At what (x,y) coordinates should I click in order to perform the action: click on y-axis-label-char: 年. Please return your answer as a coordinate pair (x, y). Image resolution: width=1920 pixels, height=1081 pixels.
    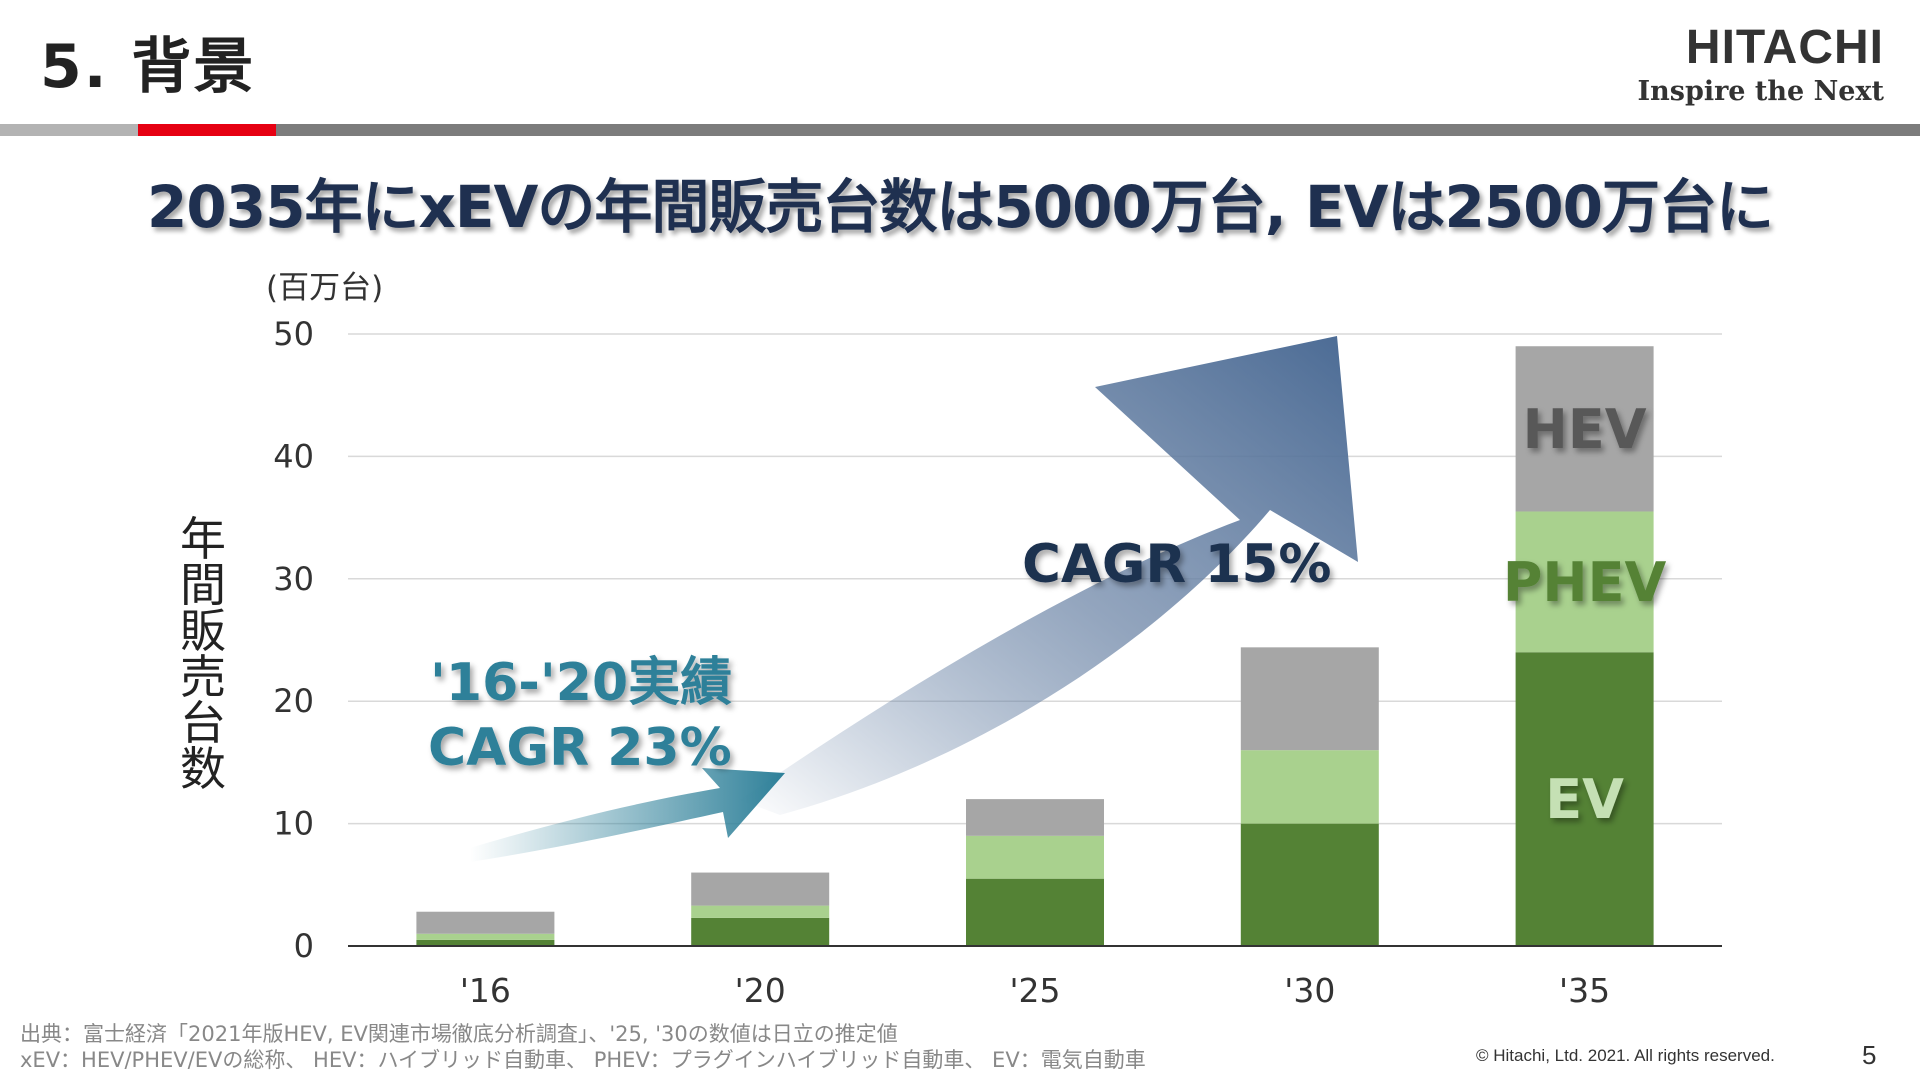
    Looking at the image, I should click on (203, 539).